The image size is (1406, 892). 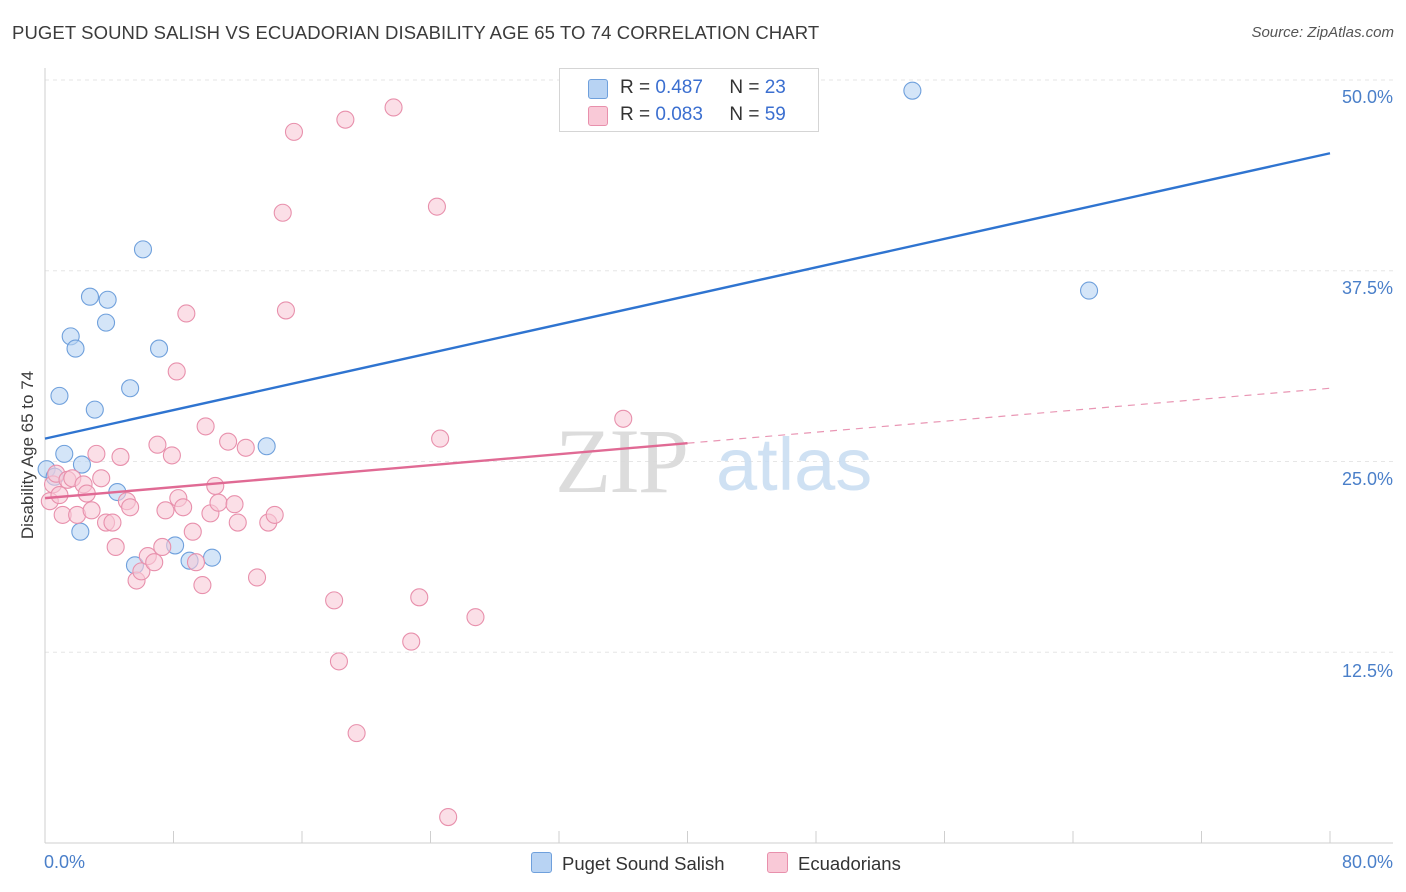 I want to click on bottom-legend-ecuadorians: Ecuadorians, so click(x=834, y=863).